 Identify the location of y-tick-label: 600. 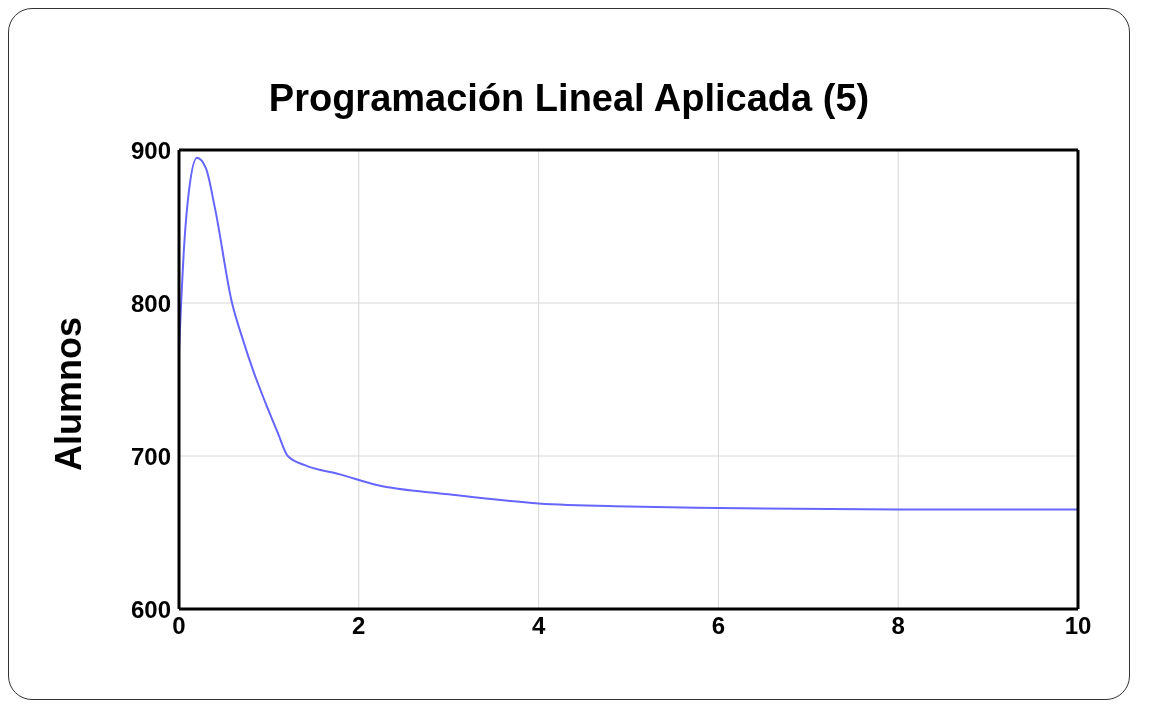
(150, 609).